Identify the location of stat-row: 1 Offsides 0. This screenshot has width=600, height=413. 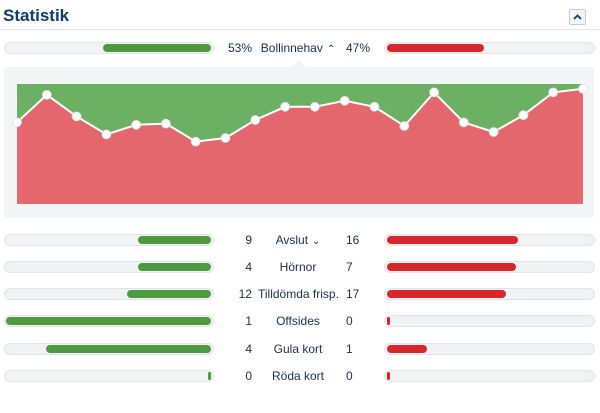
(300, 322).